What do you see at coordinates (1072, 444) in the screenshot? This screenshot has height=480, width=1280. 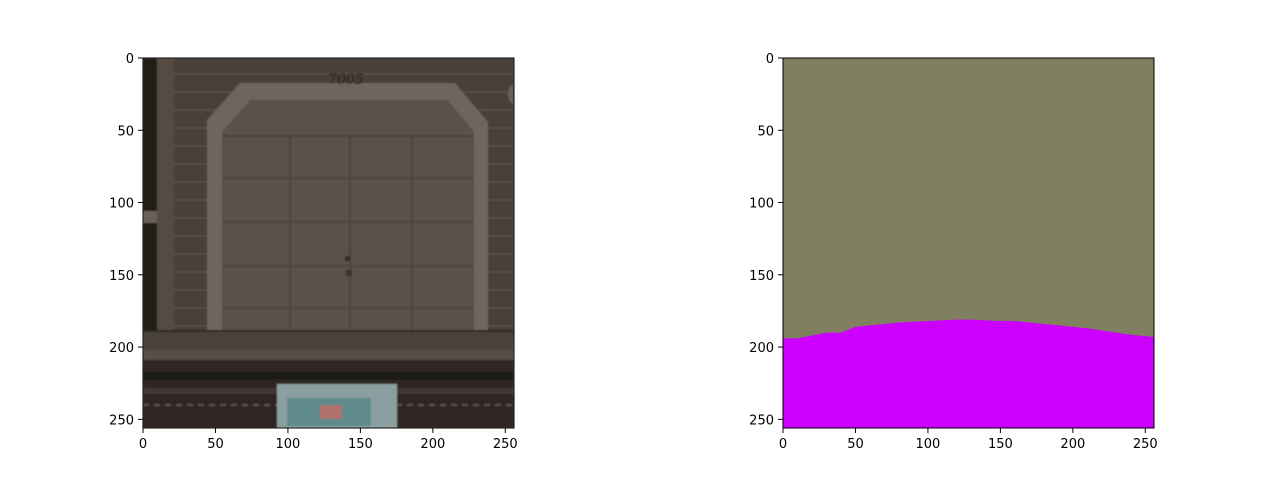 I see `mask-x-tick-label: 200` at bounding box center [1072, 444].